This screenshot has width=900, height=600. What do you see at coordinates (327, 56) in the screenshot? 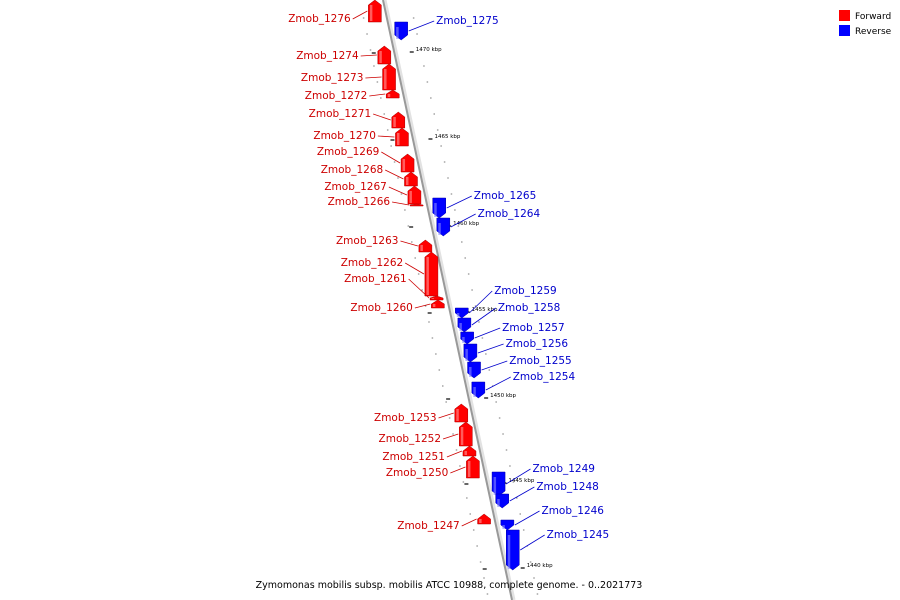
I see `gene-label: Zmob_1274` at bounding box center [327, 56].